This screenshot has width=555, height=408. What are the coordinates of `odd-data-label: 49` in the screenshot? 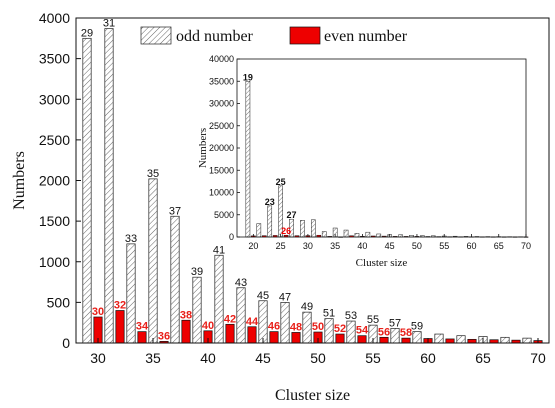 It's located at (307, 307).